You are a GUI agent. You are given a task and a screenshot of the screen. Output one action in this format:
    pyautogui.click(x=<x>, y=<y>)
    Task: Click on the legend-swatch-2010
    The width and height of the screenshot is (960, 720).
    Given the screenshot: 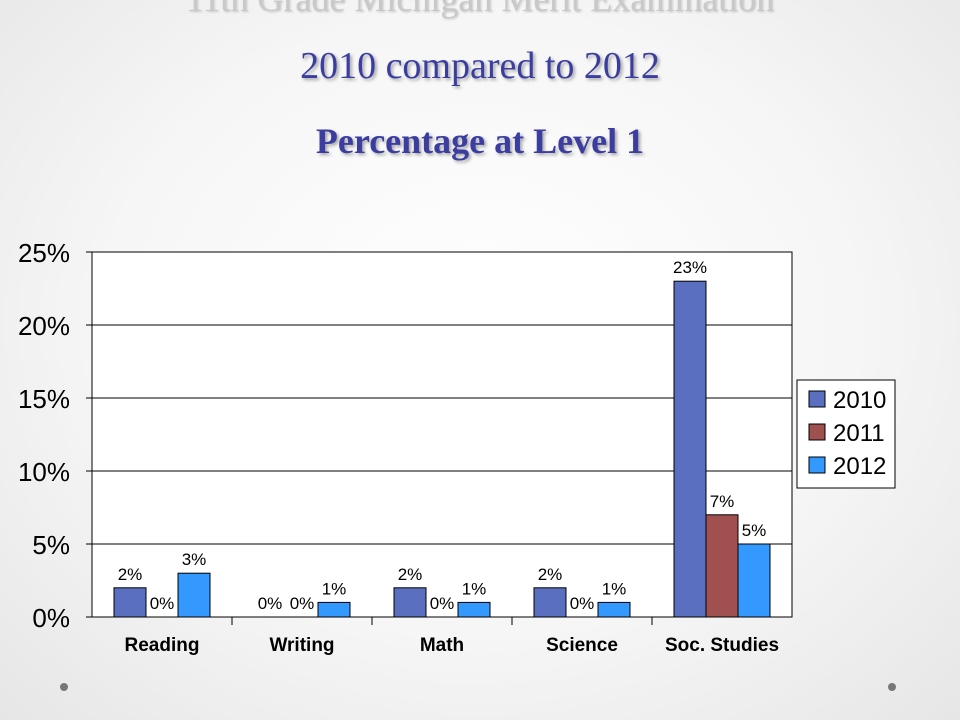 What is the action you would take?
    pyautogui.click(x=817, y=399)
    